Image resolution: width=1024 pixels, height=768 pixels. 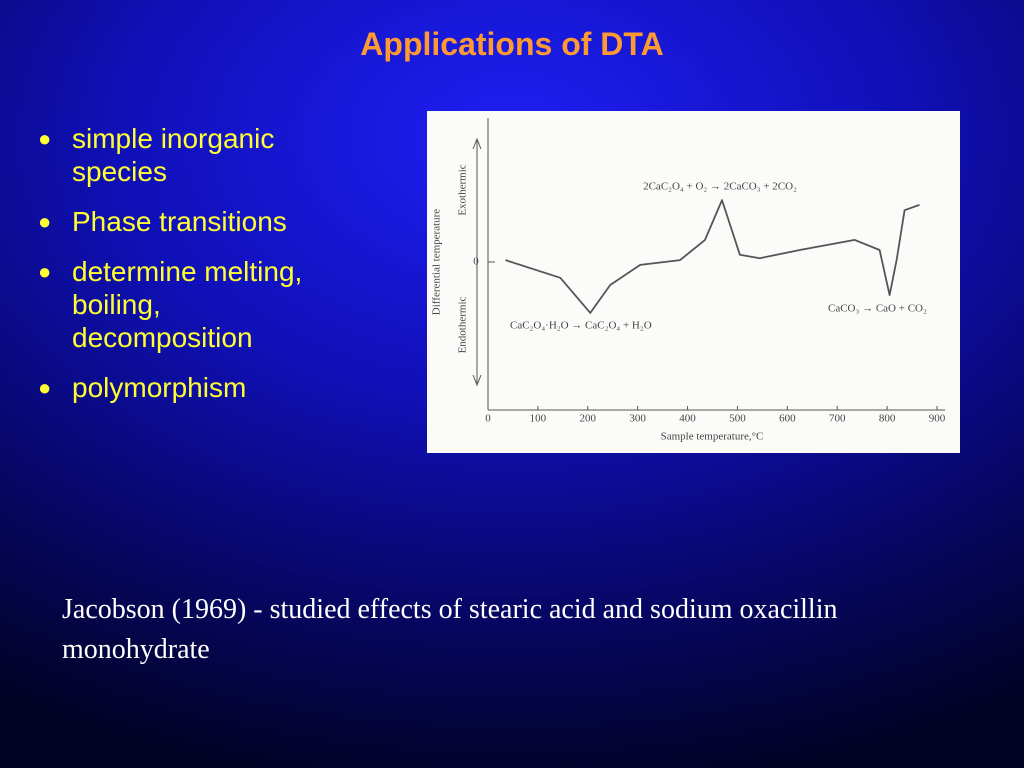 What do you see at coordinates (538, 419) in the screenshot?
I see `x-tick-label: 100` at bounding box center [538, 419].